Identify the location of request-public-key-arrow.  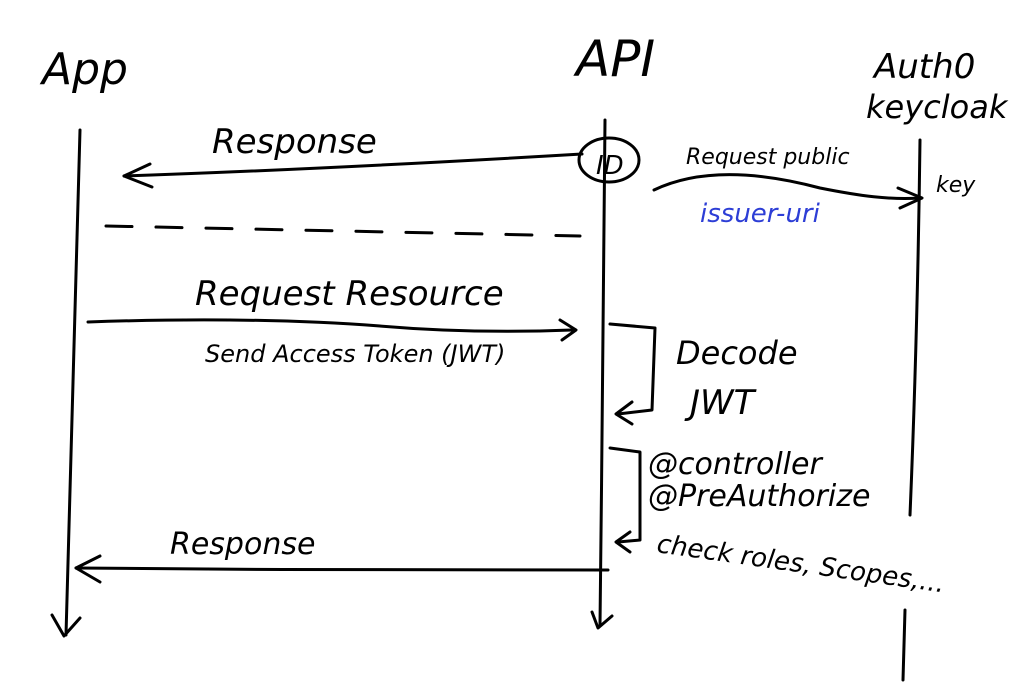
(787, 187).